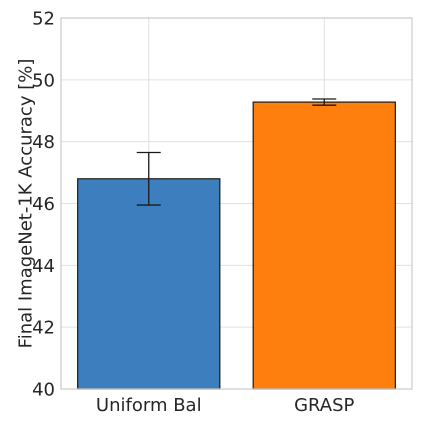 The width and height of the screenshot is (423, 423). What do you see at coordinates (225, 405) in the screenshot?
I see `x-tick-labels: Uniform Bal GRASP` at bounding box center [225, 405].